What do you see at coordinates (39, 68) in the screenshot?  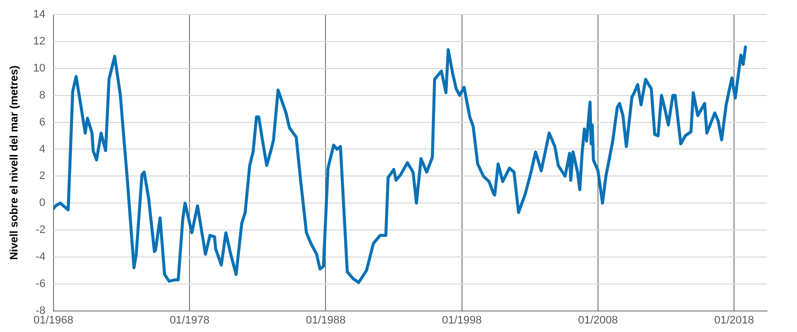 I see `y-tick-label: 10` at bounding box center [39, 68].